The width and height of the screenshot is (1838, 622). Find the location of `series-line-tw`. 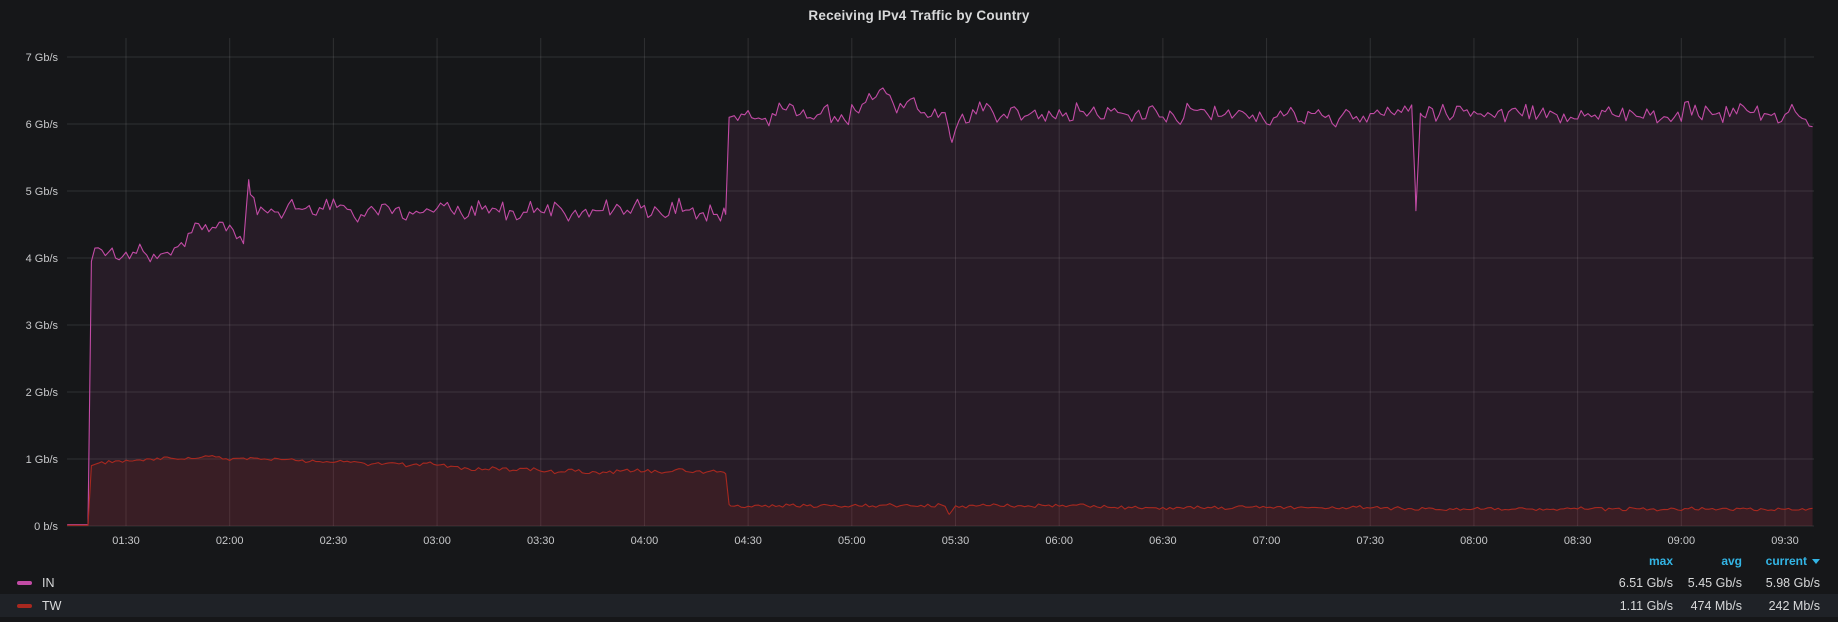

series-line-tw is located at coordinates (940, 490).